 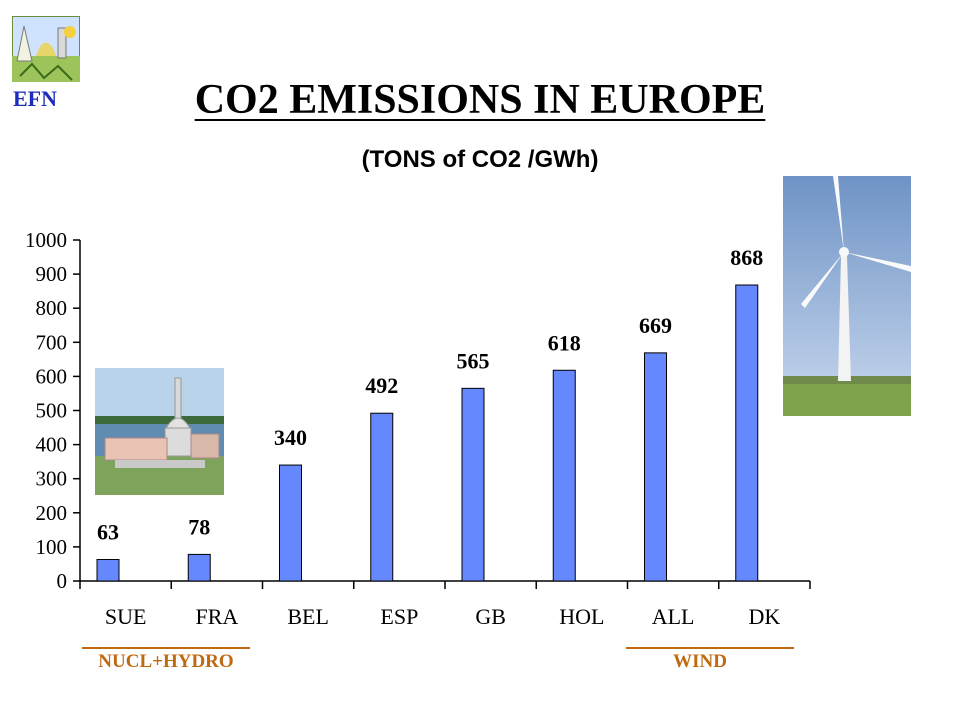 I want to click on wind-turbine-photo, so click(x=847, y=296).